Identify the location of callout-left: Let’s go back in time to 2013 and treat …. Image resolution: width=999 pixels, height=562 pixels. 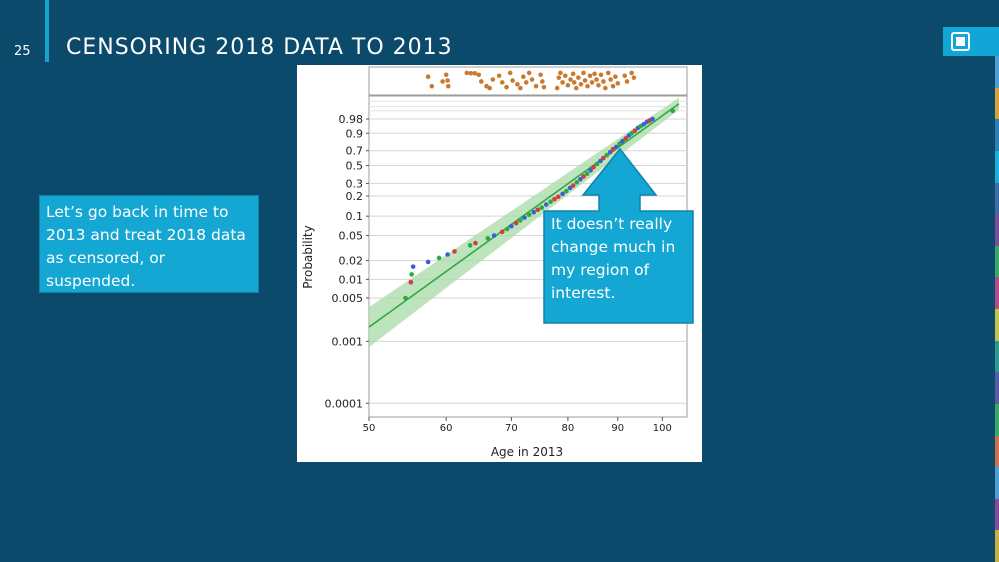
(149, 244).